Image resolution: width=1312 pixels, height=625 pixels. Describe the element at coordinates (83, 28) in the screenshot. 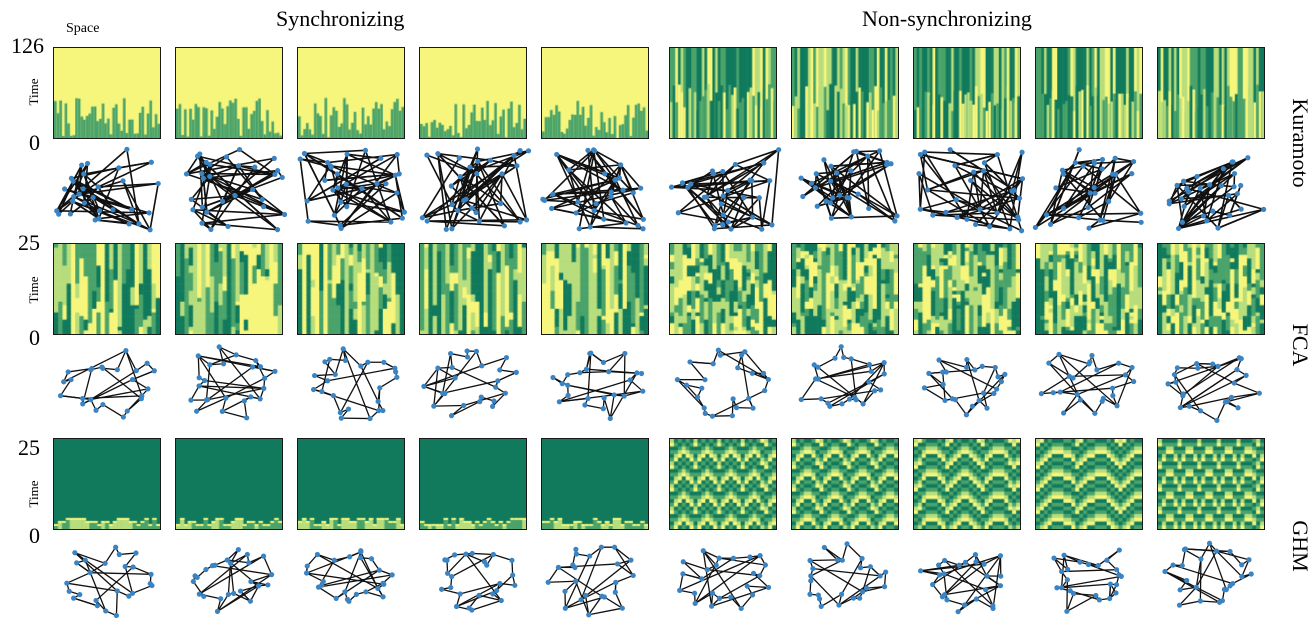

I see `space-axis-label: Space` at that location.